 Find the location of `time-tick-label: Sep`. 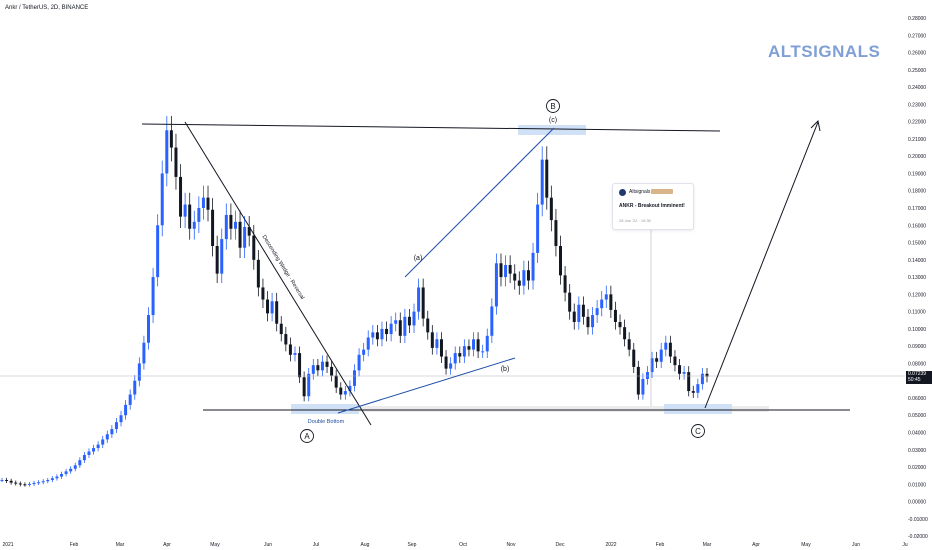

time-tick-label: Sep is located at coordinates (412, 545).